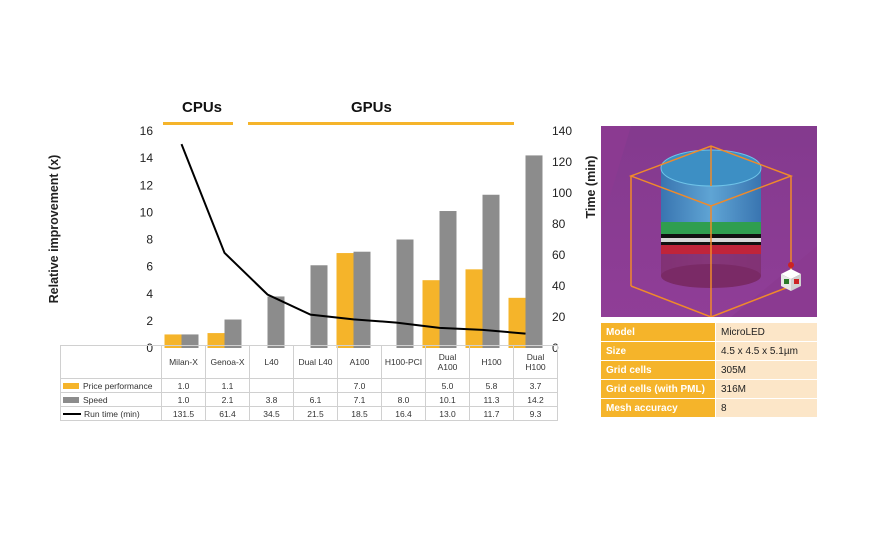 The image size is (877, 534). What do you see at coordinates (111, 413) in the screenshot?
I see `legend-runtime: Run time (min)` at bounding box center [111, 413].